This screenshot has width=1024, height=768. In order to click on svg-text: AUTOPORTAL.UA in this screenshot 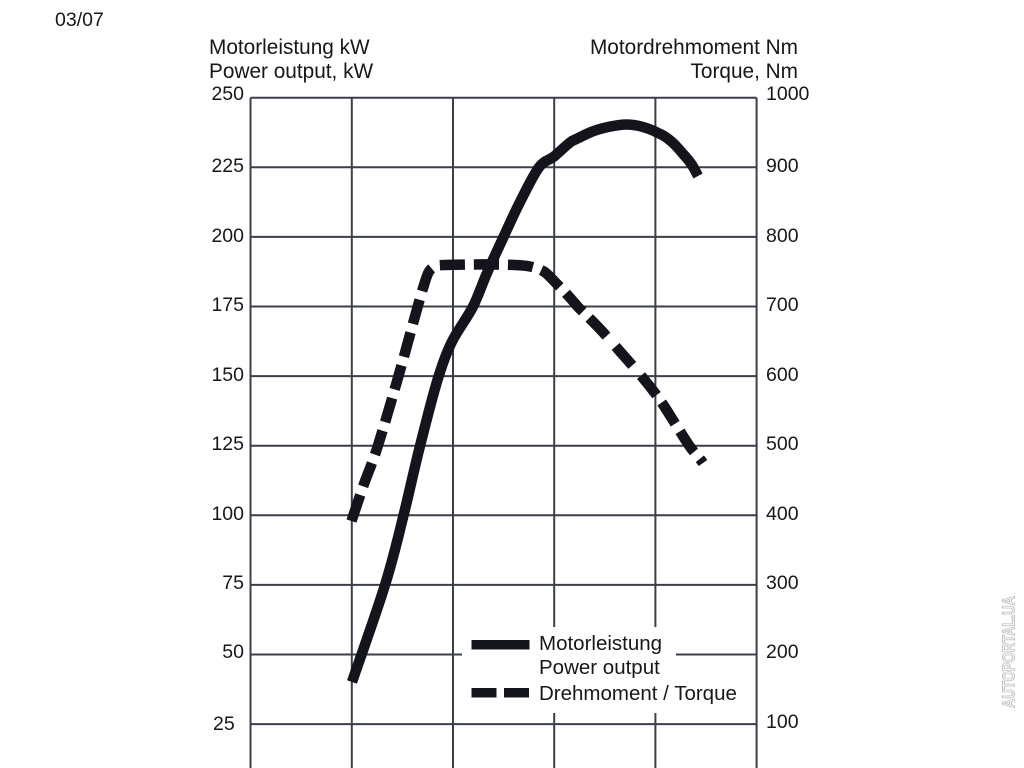, I will do `click(1009, 652)`.